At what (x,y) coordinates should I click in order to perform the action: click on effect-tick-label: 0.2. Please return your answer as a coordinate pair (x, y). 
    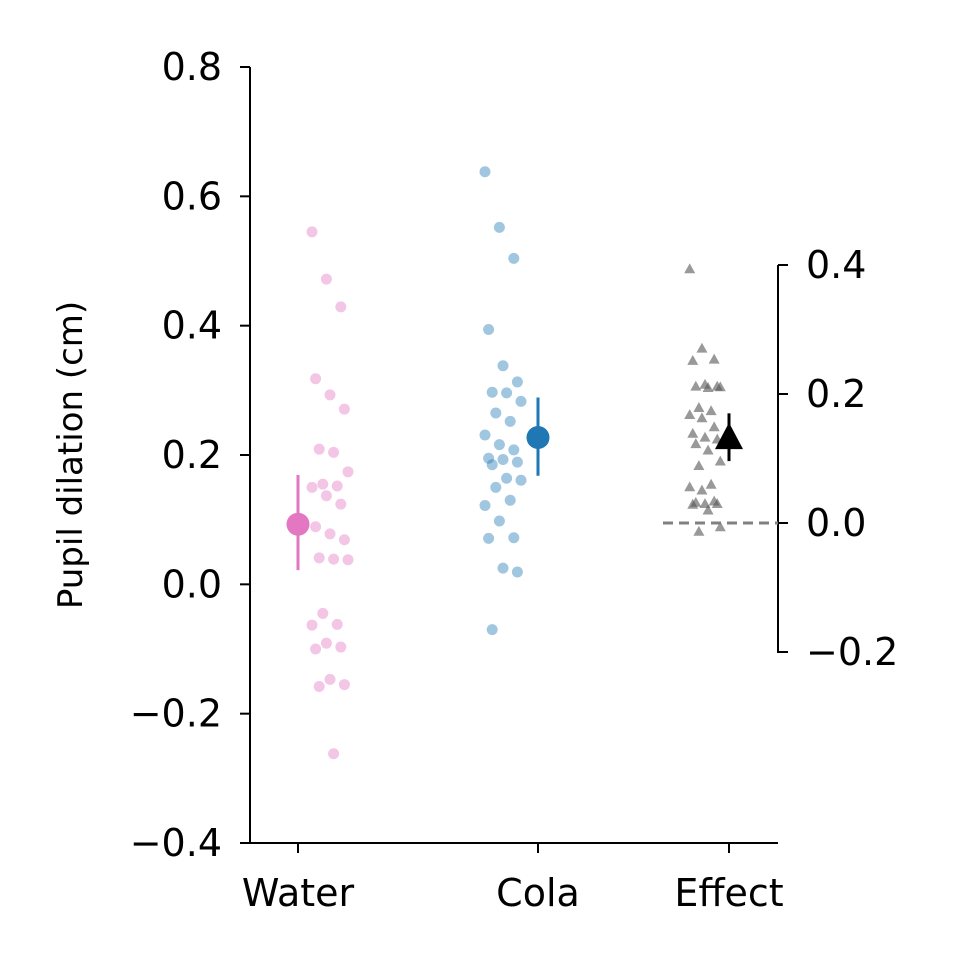
    Looking at the image, I should click on (836, 394).